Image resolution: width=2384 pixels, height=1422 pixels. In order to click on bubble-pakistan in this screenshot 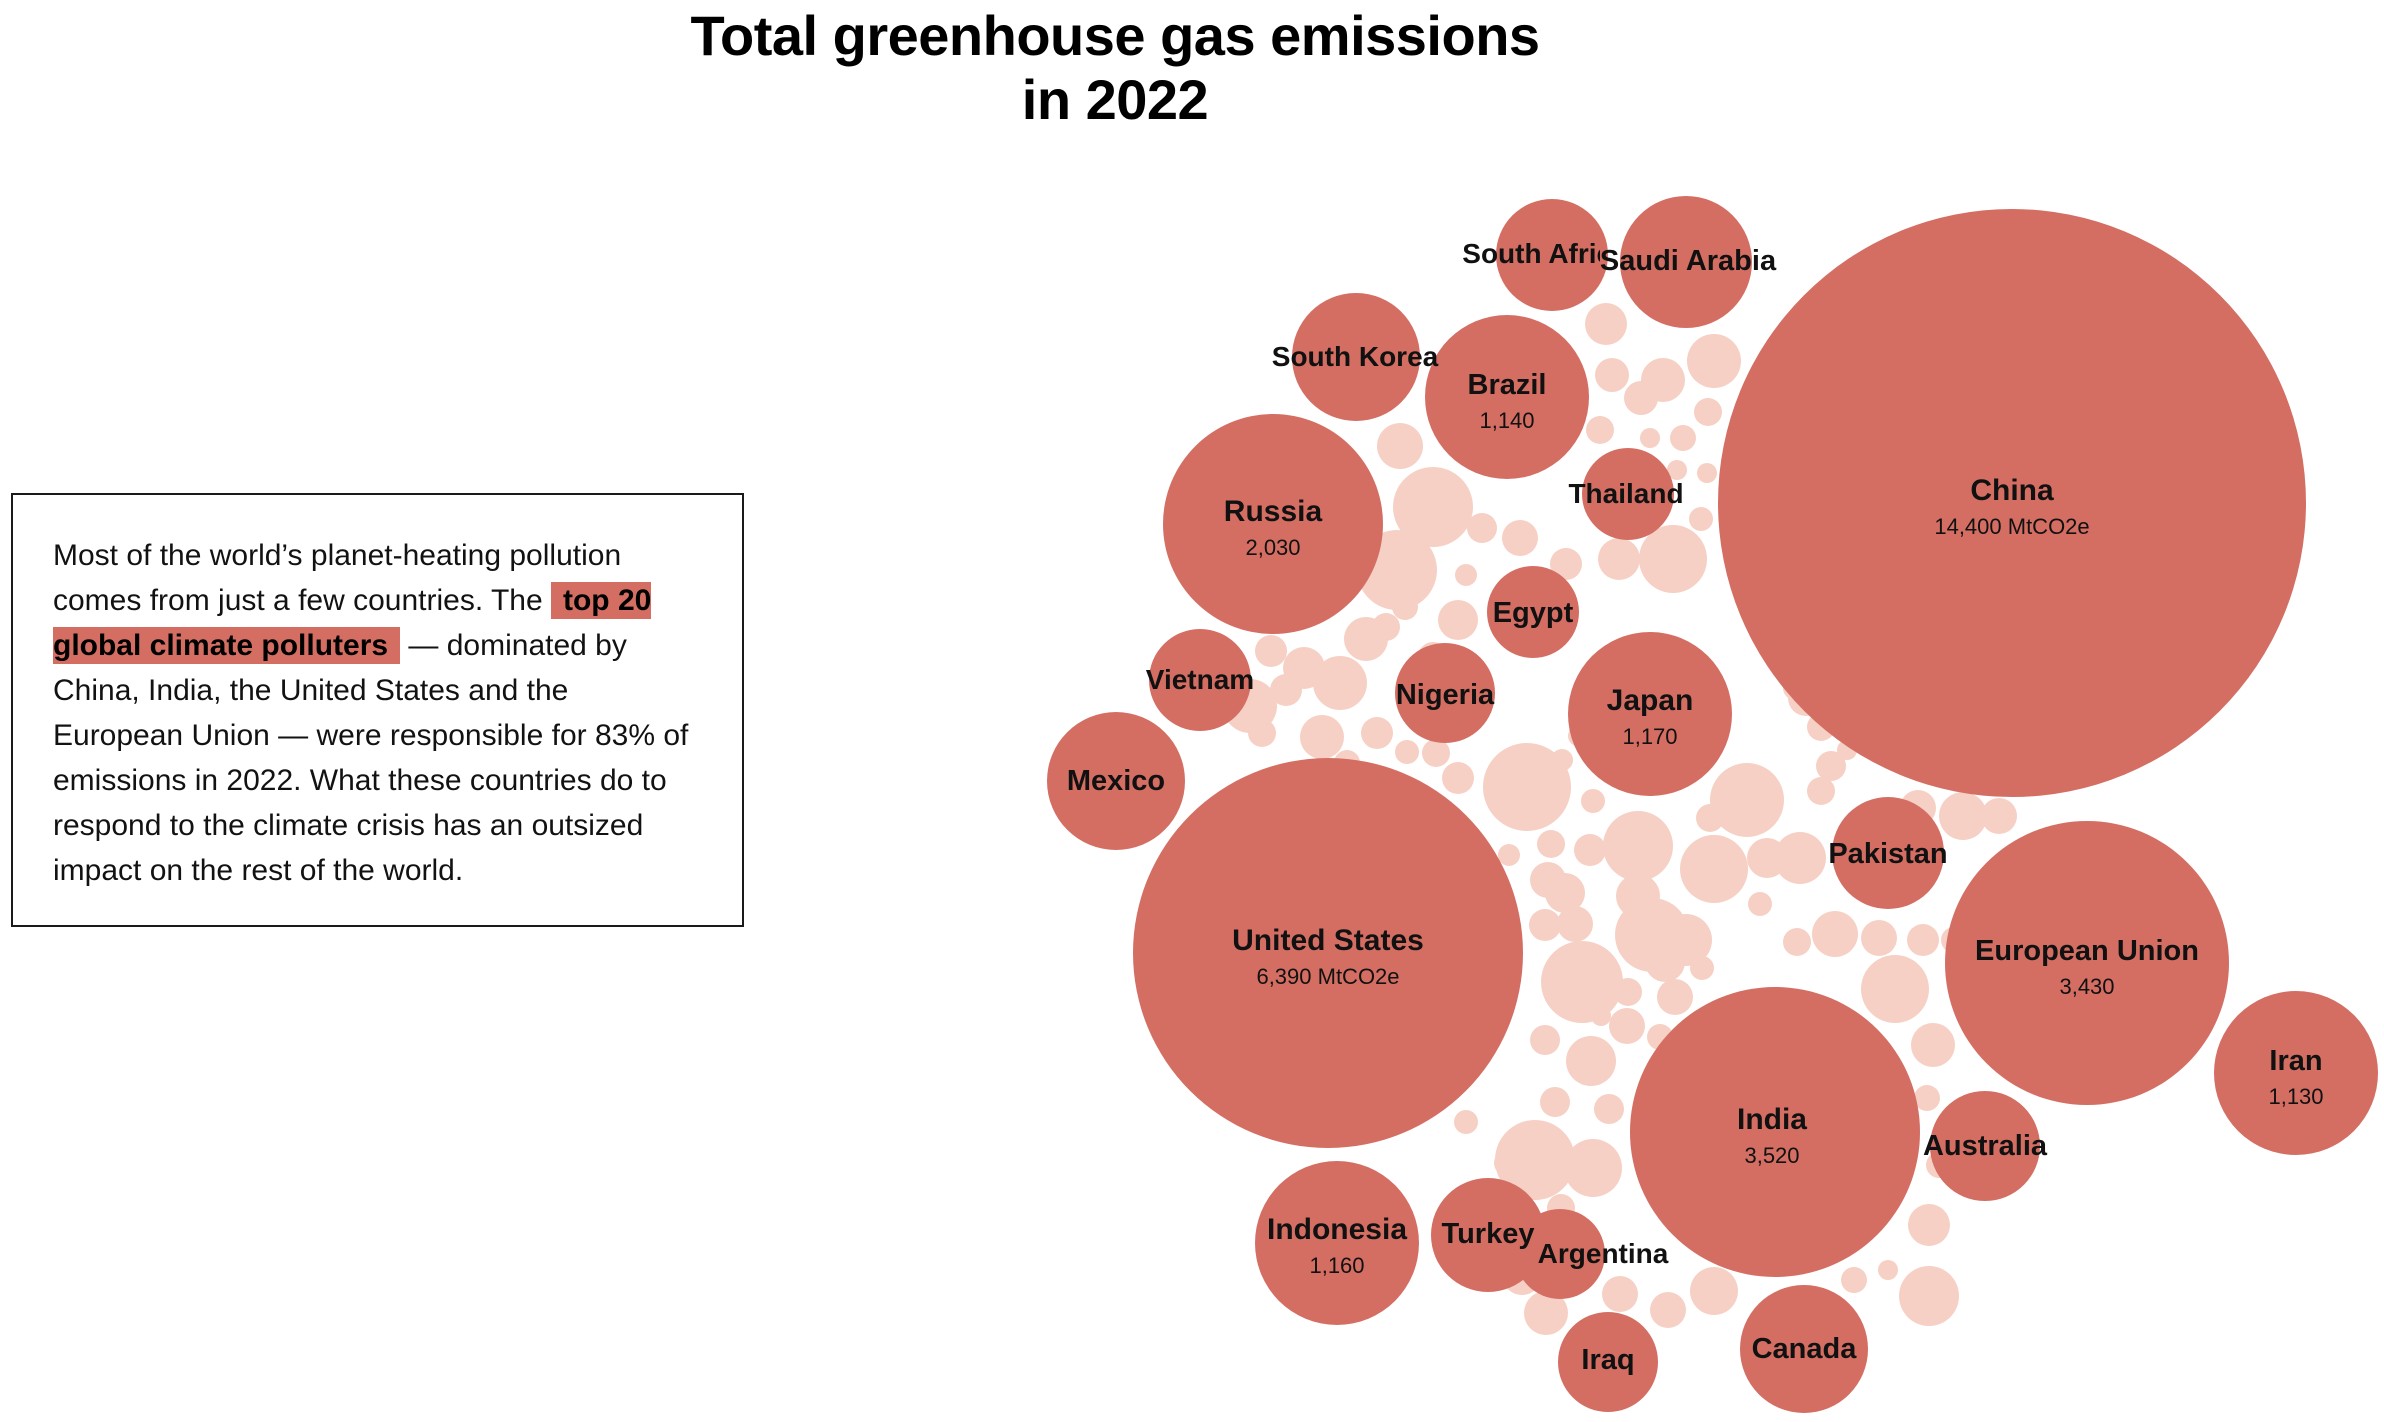, I will do `click(1888, 853)`.